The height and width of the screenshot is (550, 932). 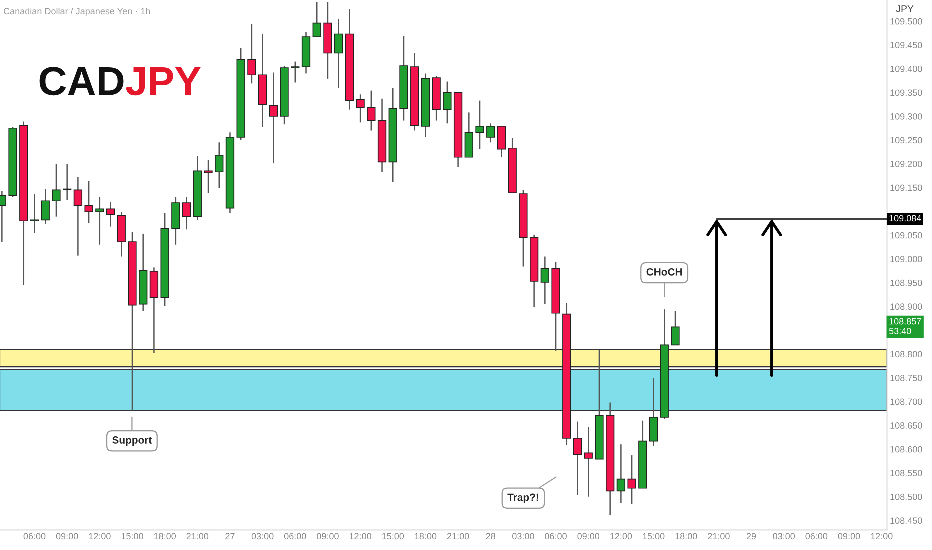 I want to click on y-tick-label: 108.750, so click(x=906, y=378).